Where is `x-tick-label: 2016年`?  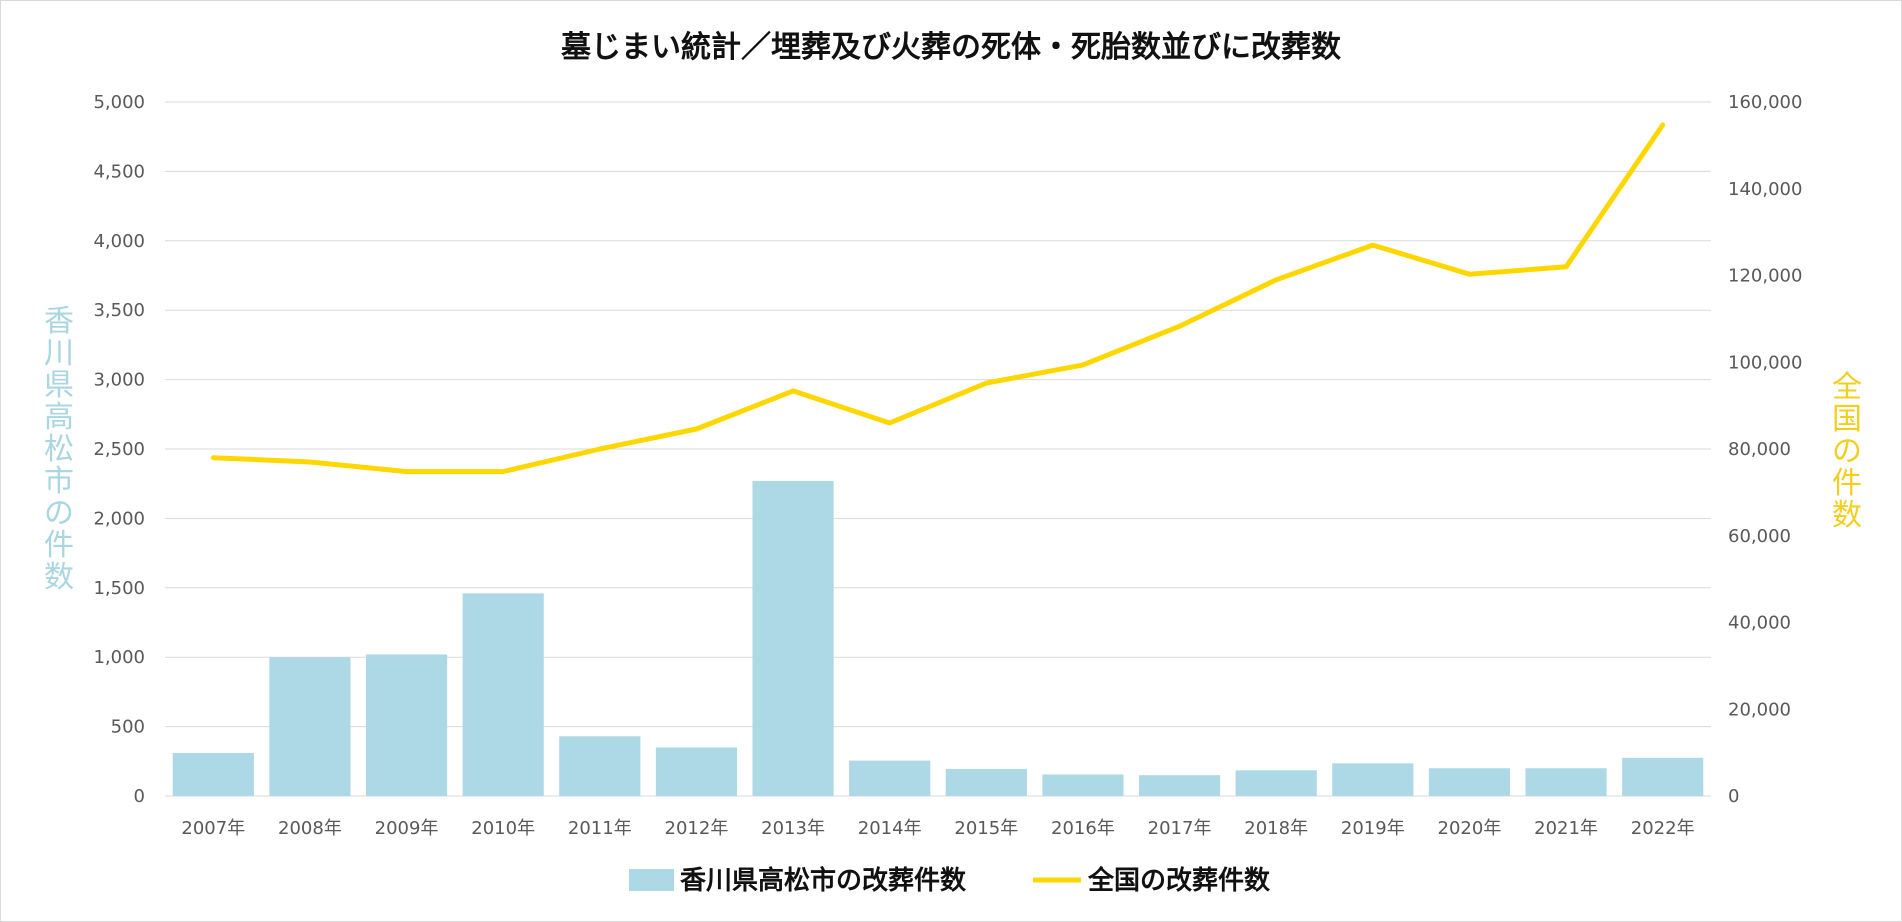 x-tick-label: 2016年 is located at coordinates (1083, 828).